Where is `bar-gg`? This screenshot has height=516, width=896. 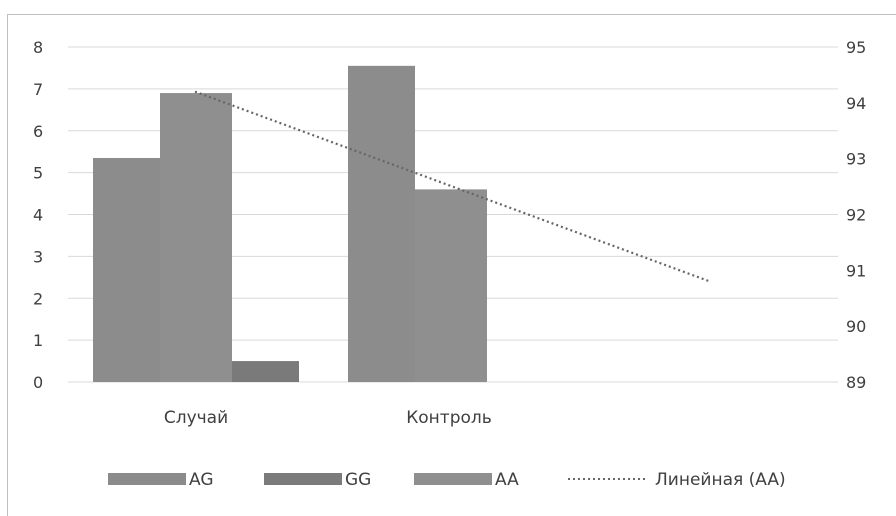
bar-gg is located at coordinates (265, 371).